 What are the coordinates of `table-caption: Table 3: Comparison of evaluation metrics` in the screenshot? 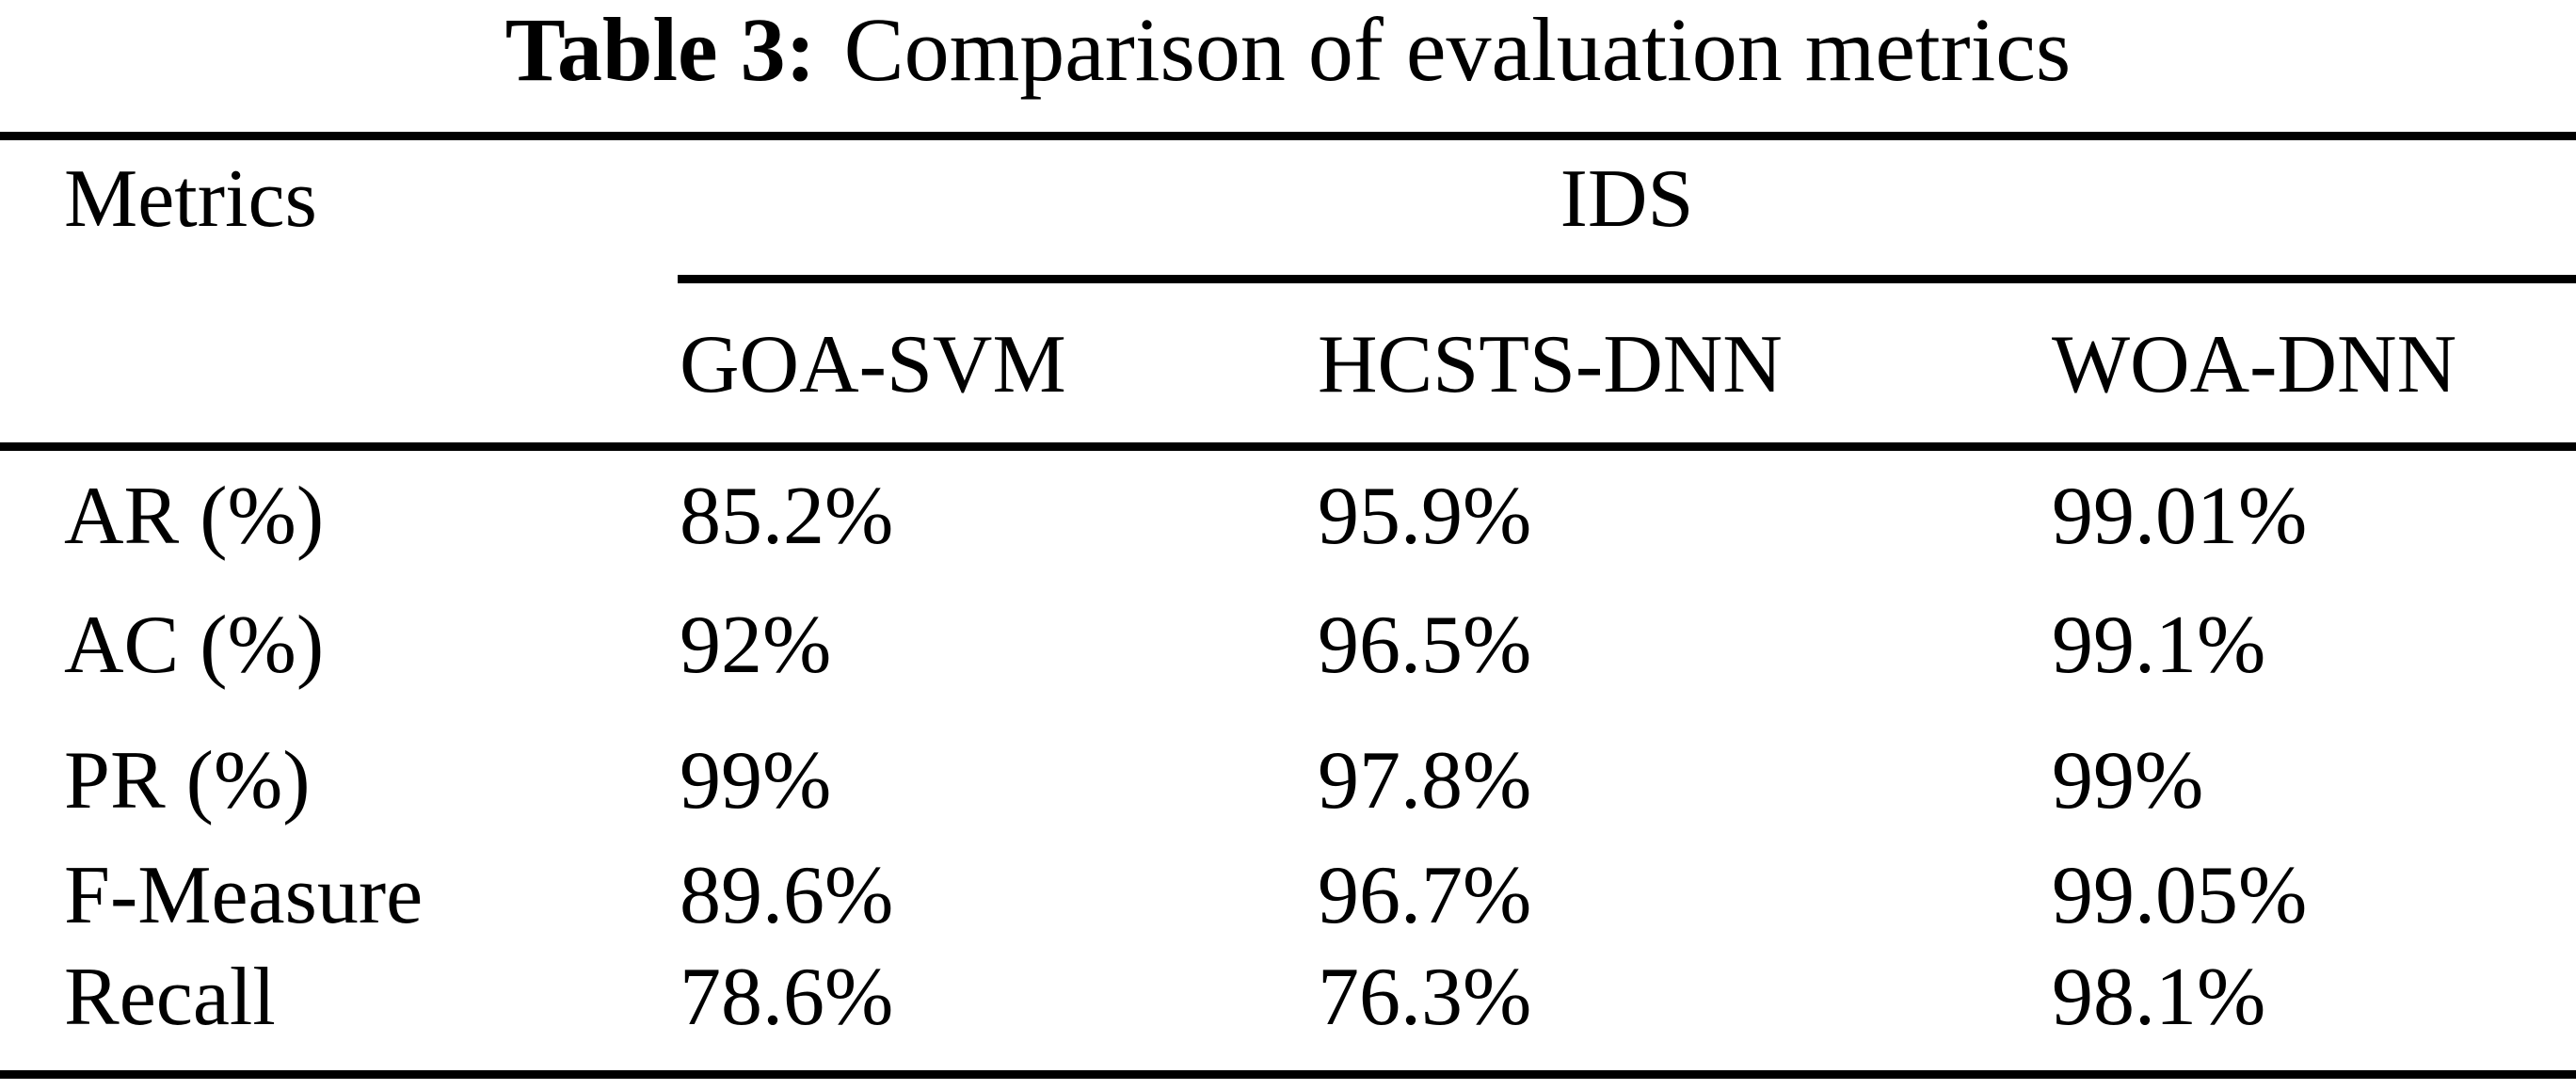 It's located at (1288, 50).